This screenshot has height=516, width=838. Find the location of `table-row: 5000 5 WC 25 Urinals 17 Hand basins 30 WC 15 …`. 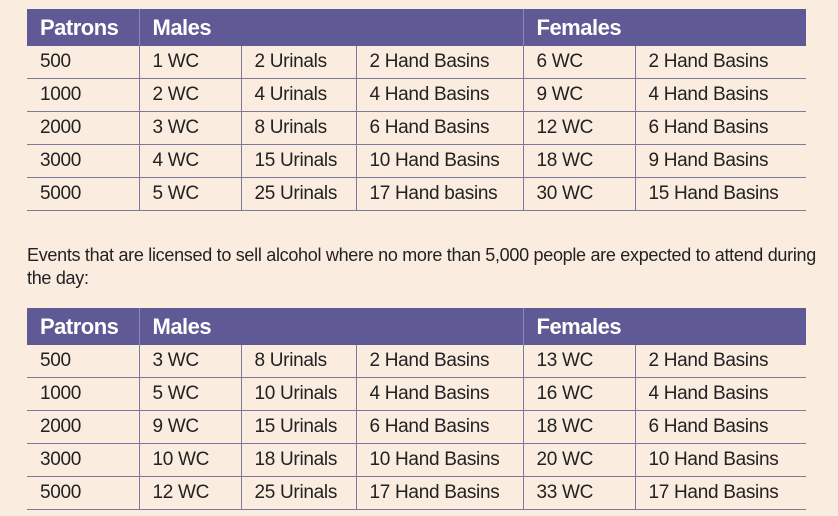

table-row: 5000 5 WC 25 Urinals 17 Hand basins 30 WC 15 … is located at coordinates (416, 194).